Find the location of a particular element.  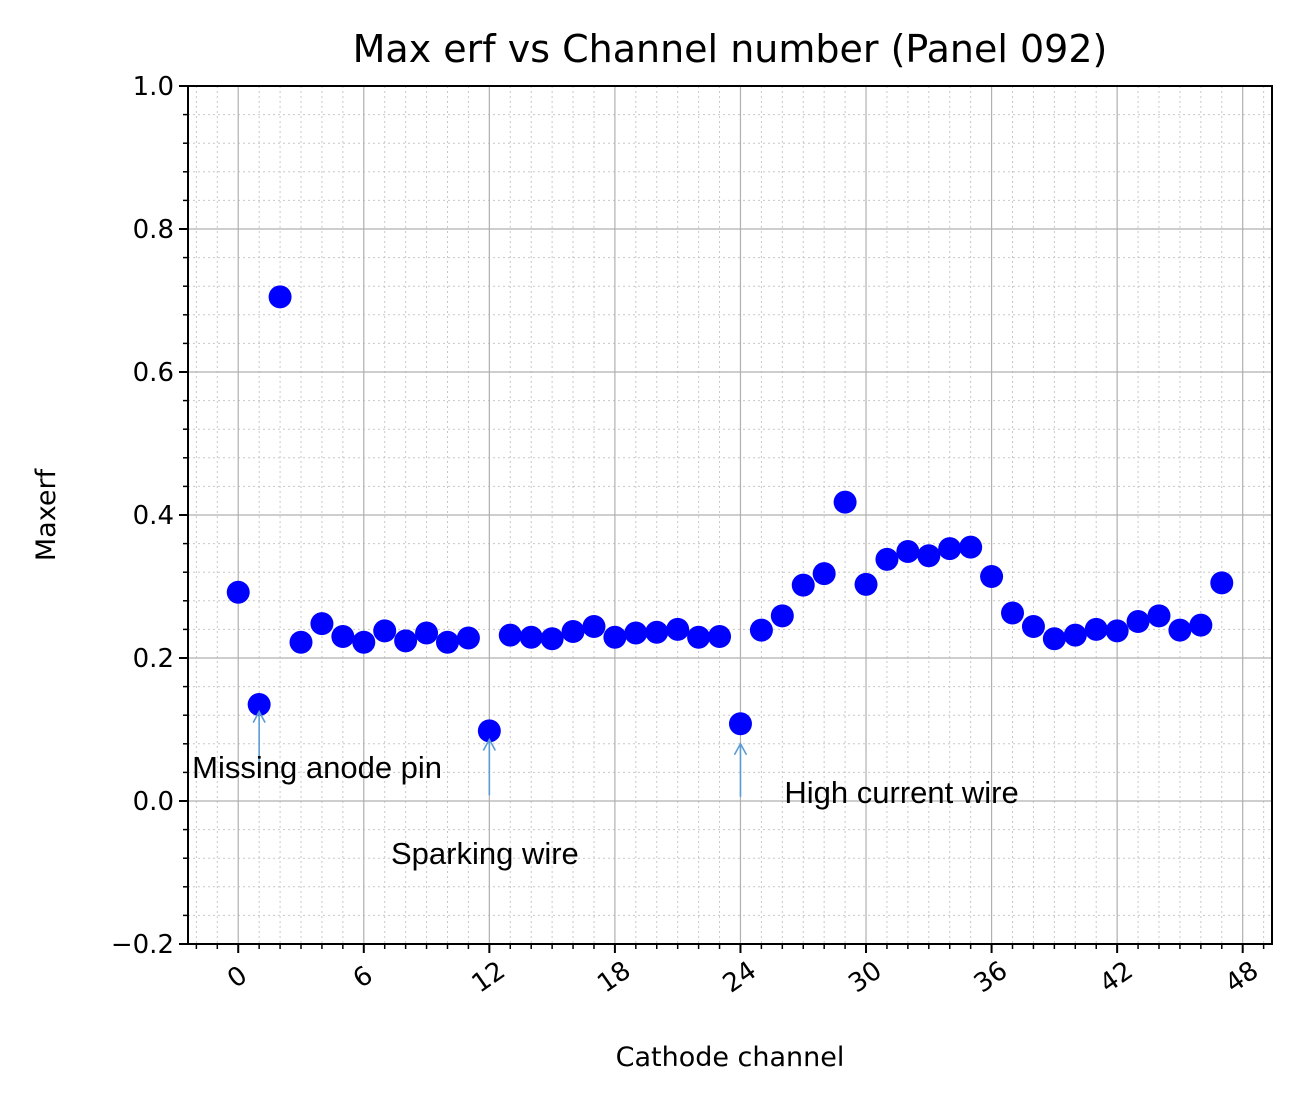

x-tick-label: 18 is located at coordinates (614, 978).